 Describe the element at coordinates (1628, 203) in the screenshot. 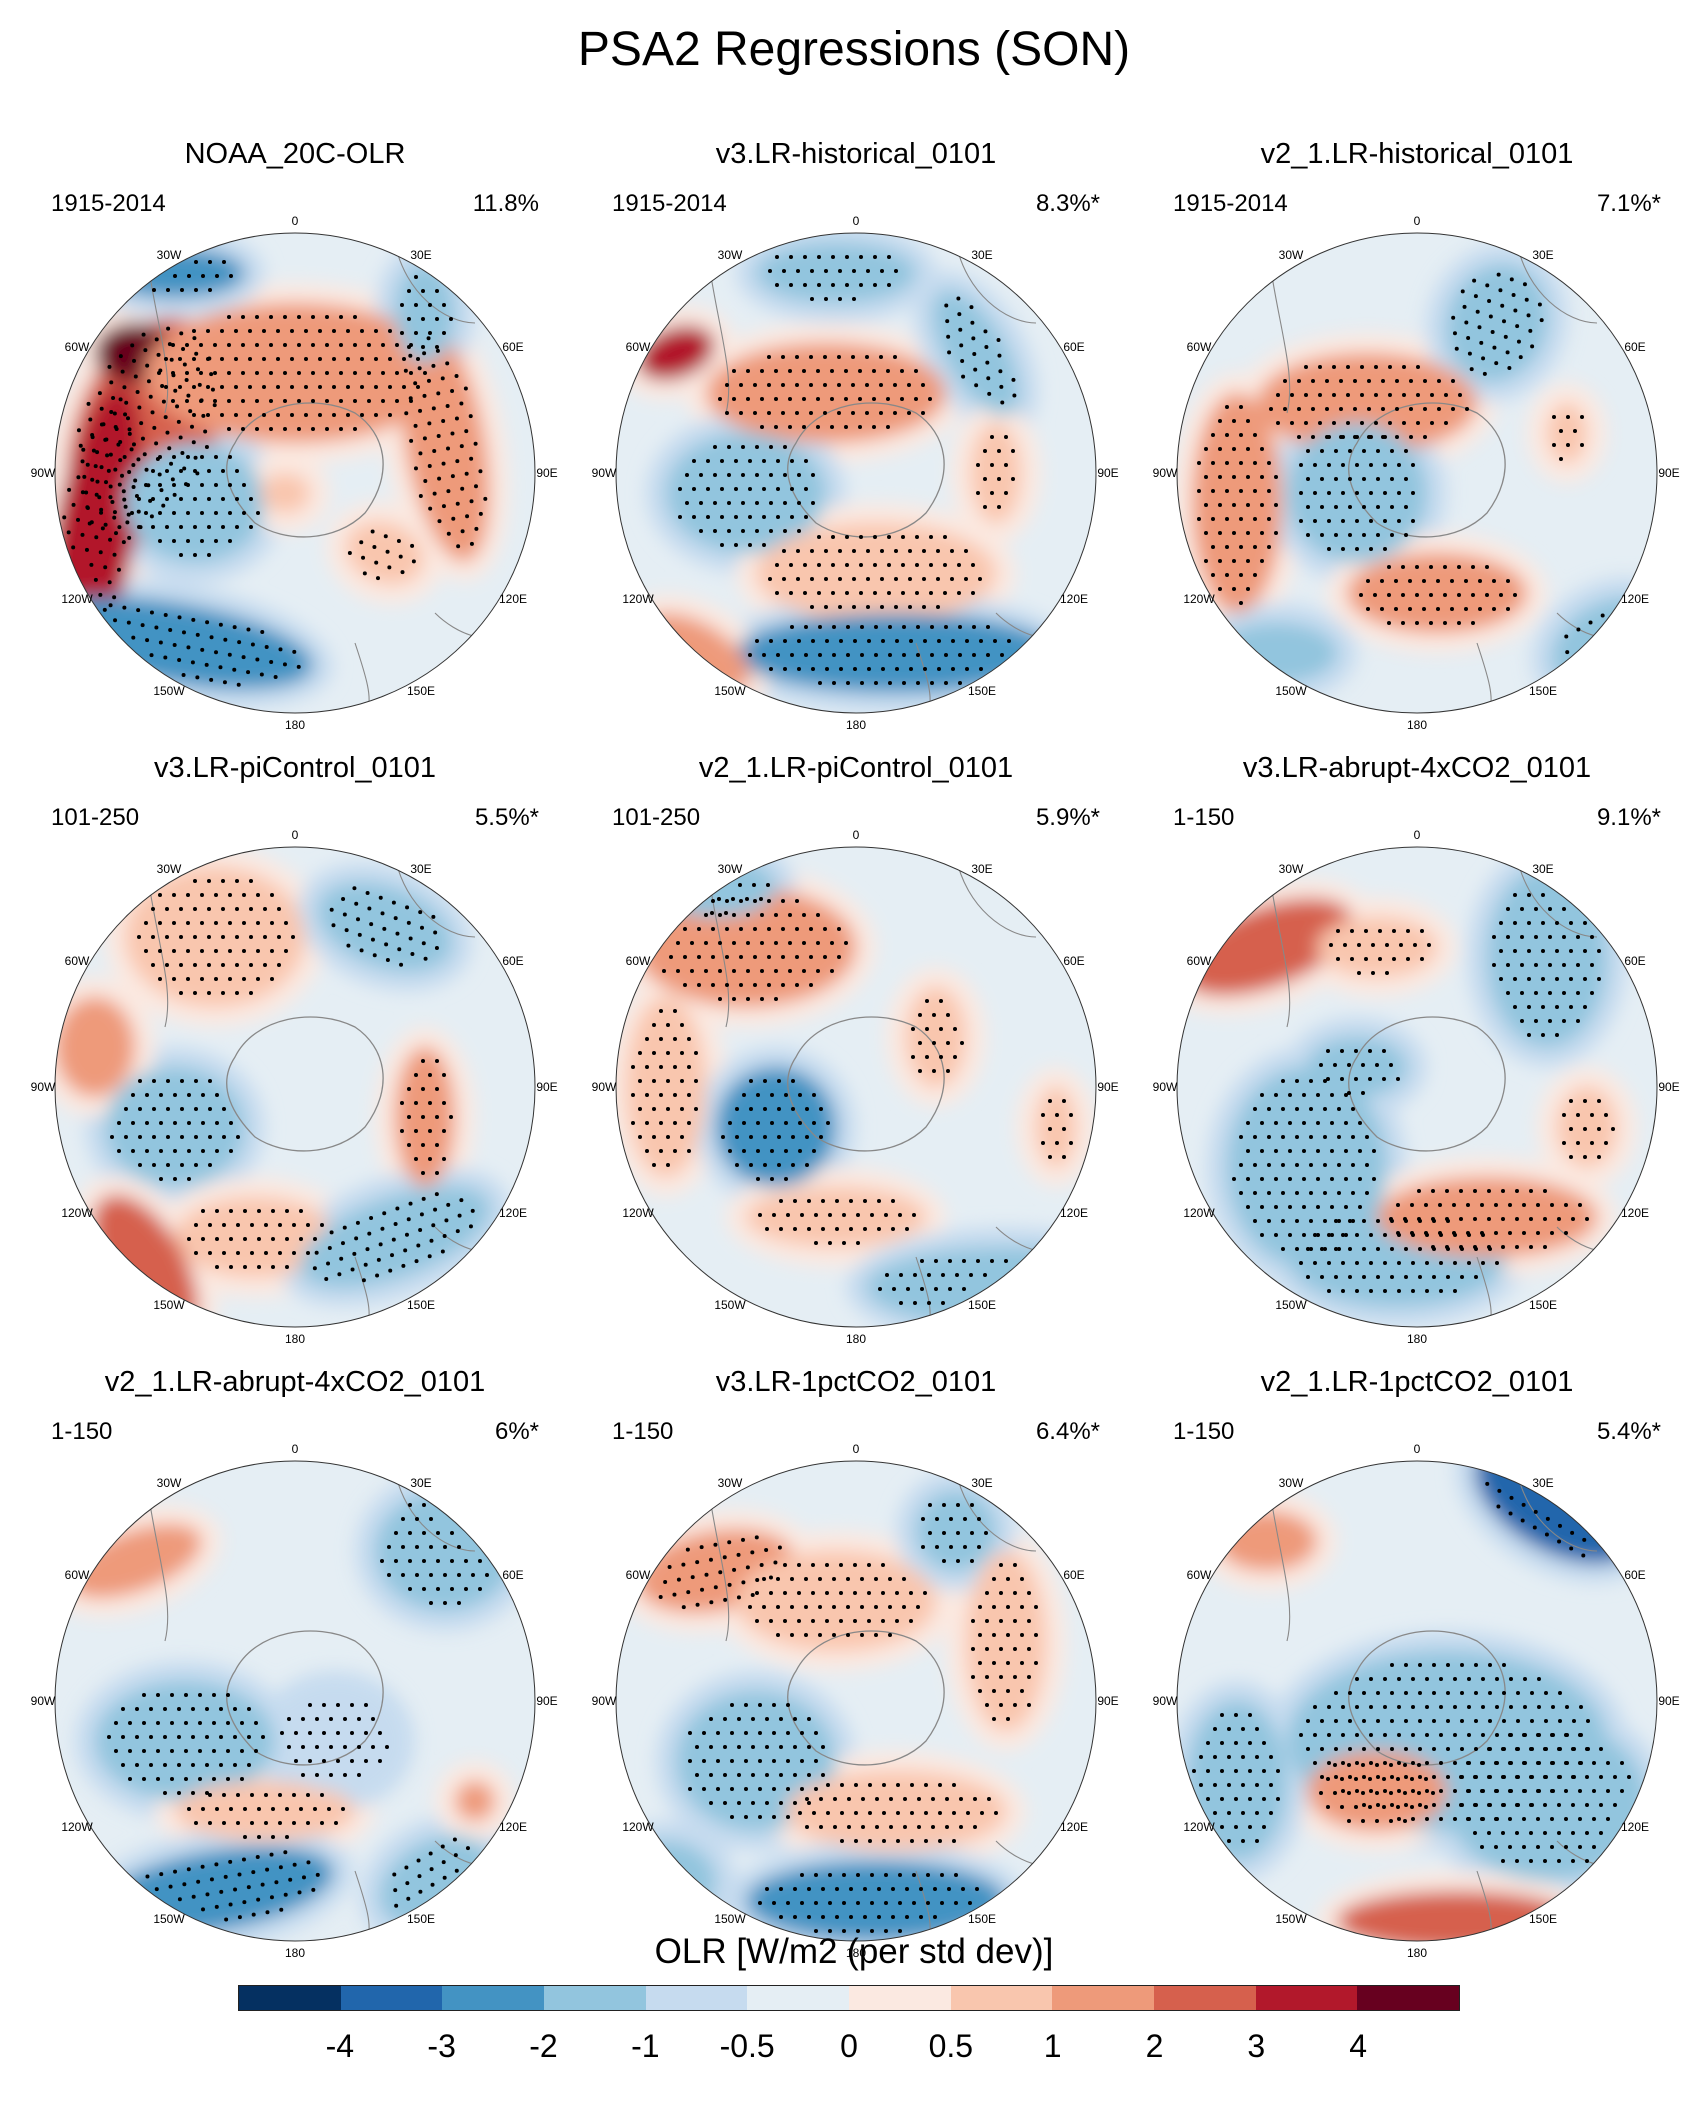

I see `variance-percent: 7.1%*` at that location.